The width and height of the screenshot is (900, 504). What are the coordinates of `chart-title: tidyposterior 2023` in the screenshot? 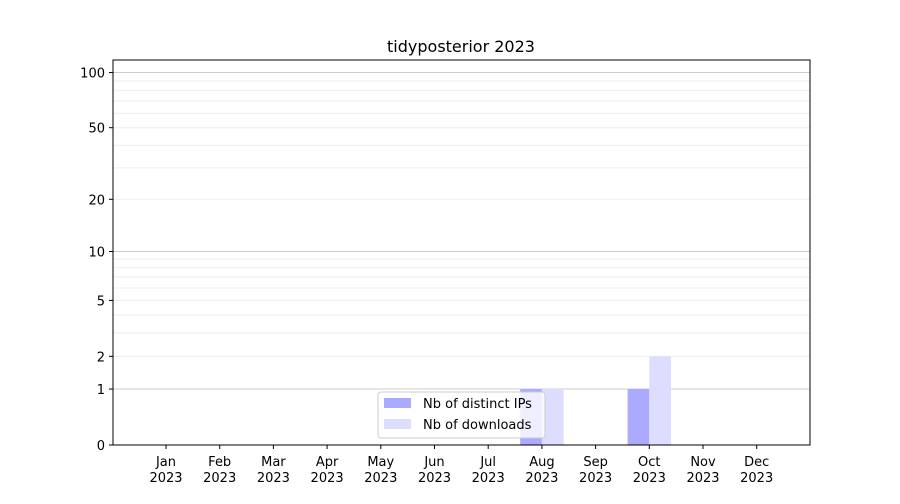 It's located at (461, 46).